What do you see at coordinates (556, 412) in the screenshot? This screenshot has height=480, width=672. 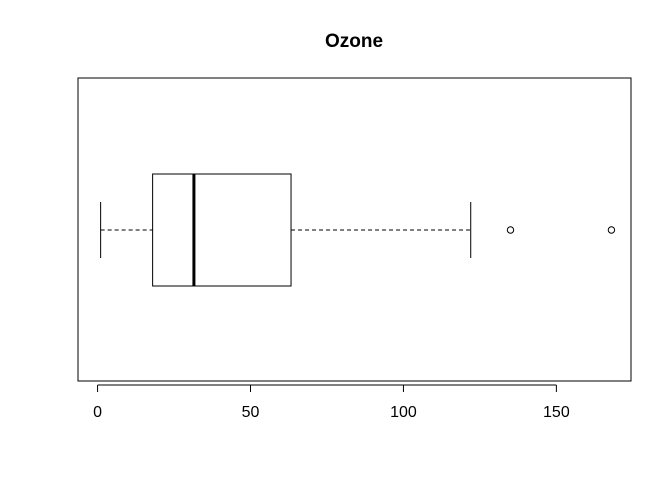 I see `x-tick-label: 150` at bounding box center [556, 412].